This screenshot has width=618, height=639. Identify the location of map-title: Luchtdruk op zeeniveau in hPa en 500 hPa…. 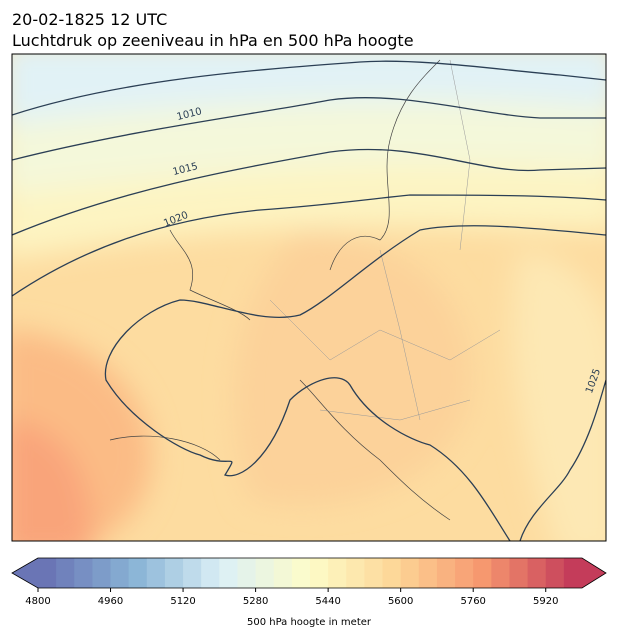
(213, 40).